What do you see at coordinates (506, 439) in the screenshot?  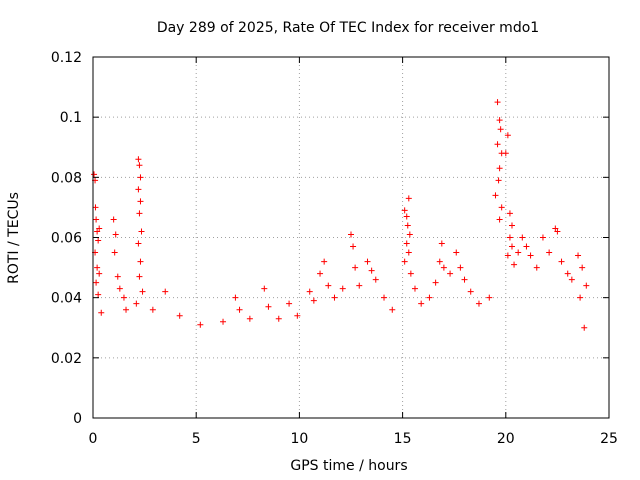 I see `x-tick-label: 20` at bounding box center [506, 439].